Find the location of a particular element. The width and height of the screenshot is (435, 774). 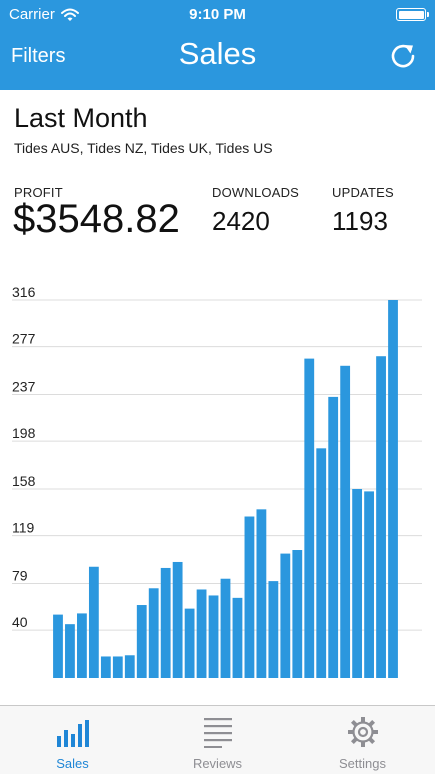

list-lines-icon is located at coordinates (217, 733).